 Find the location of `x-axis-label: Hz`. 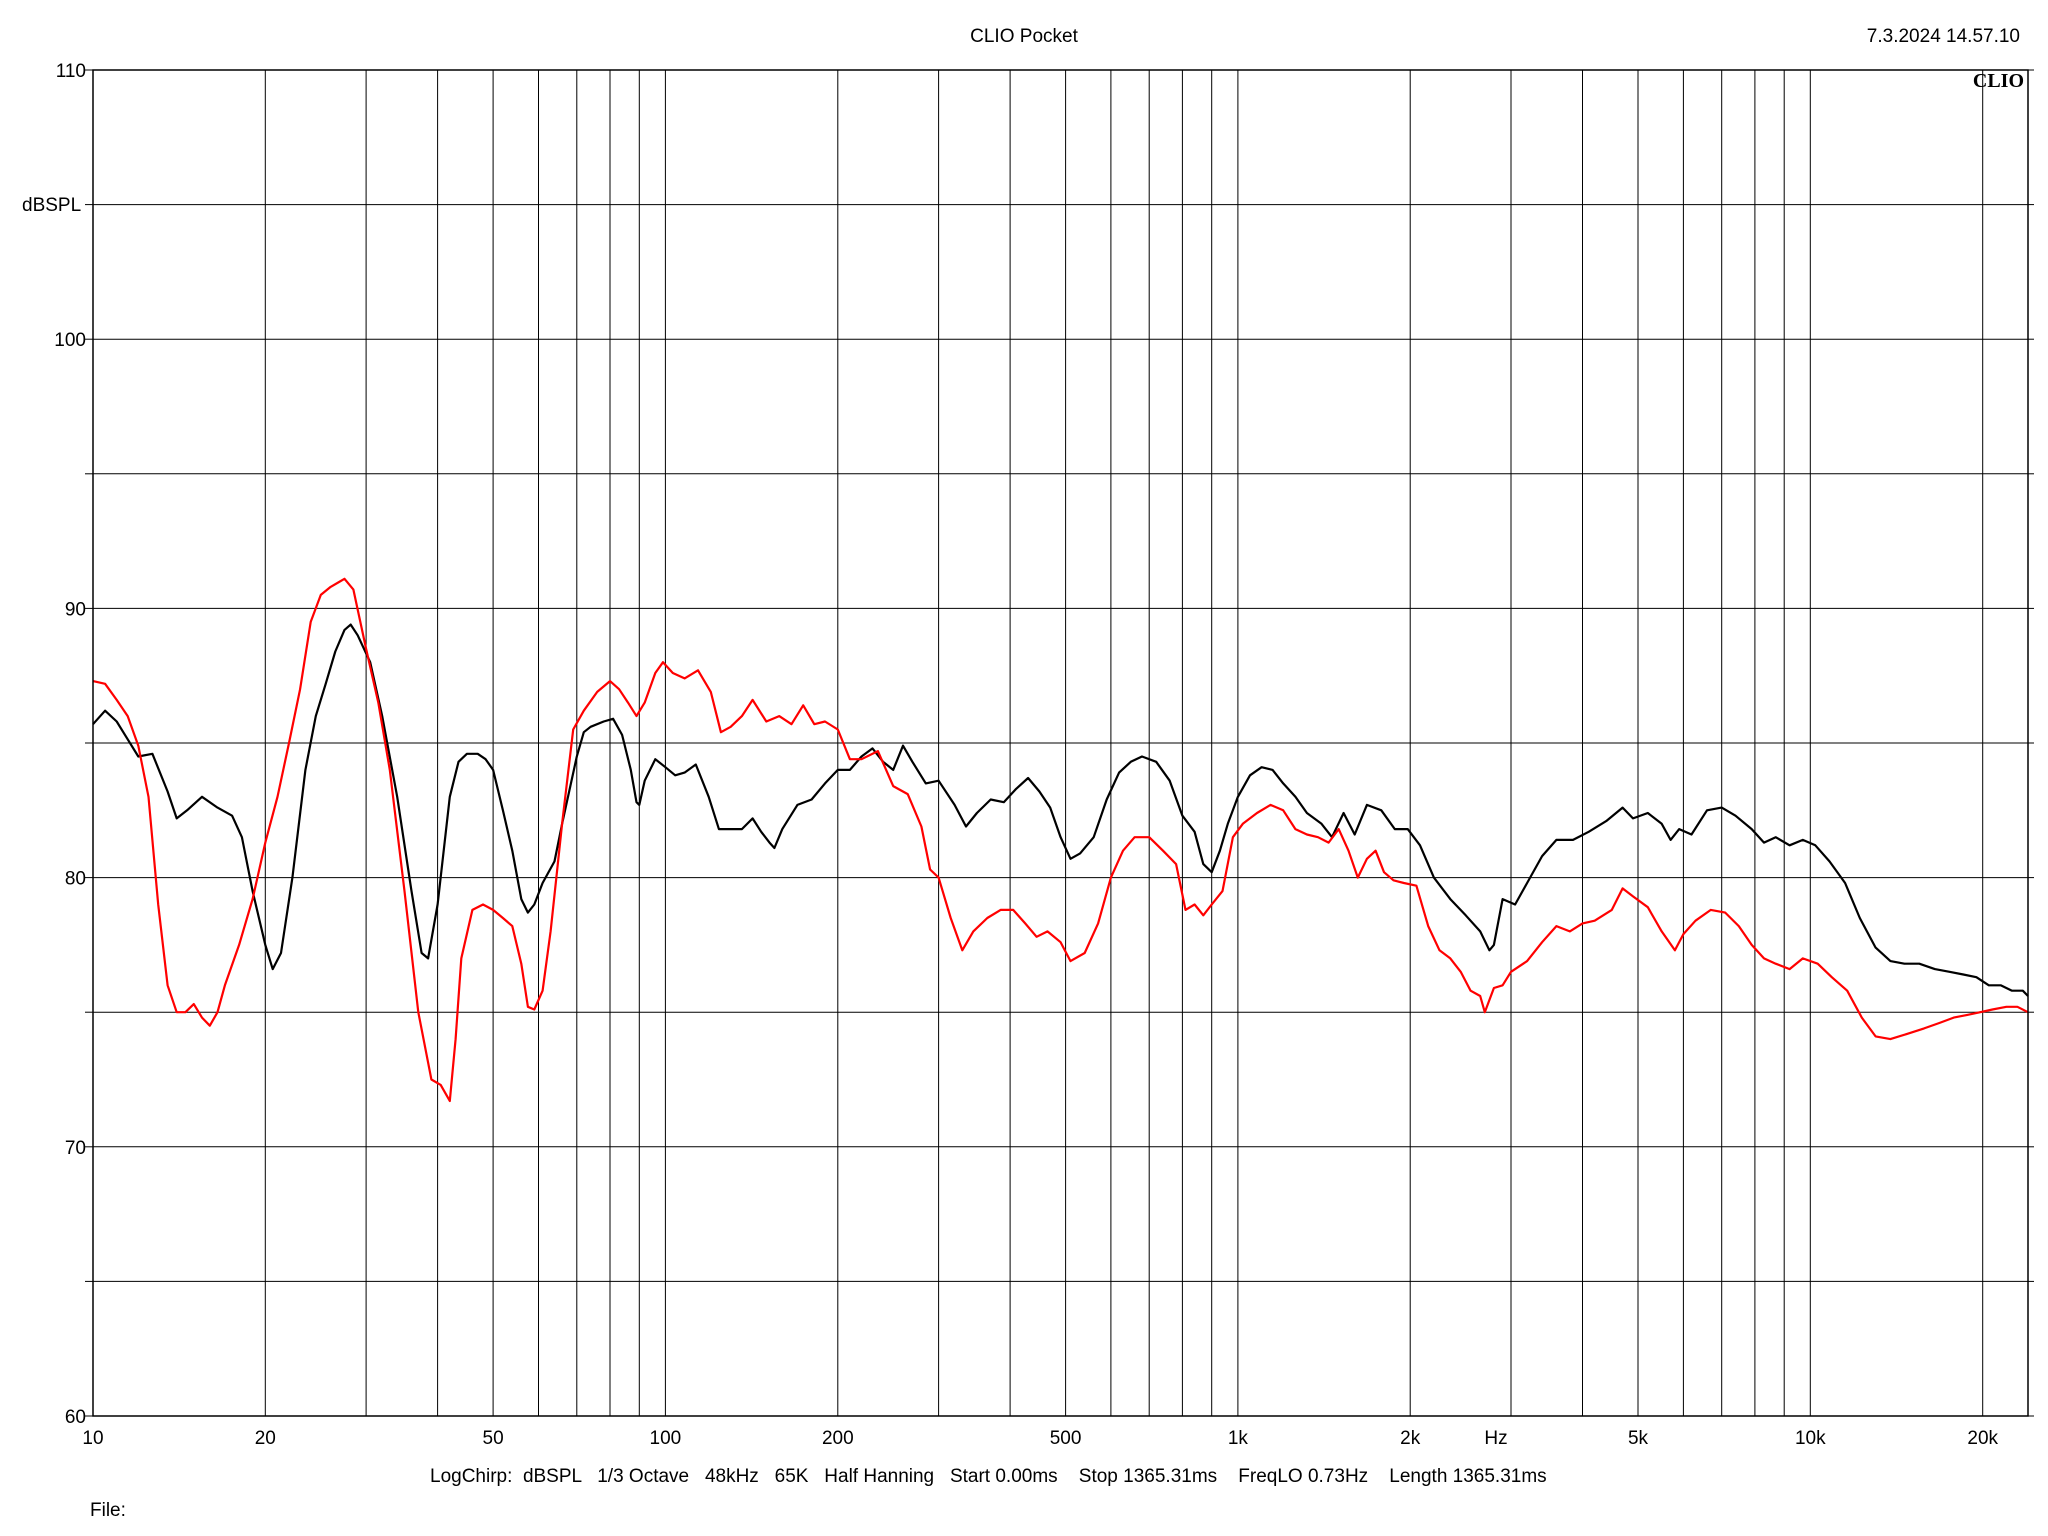

x-axis-label: Hz is located at coordinates (1495, 1438).